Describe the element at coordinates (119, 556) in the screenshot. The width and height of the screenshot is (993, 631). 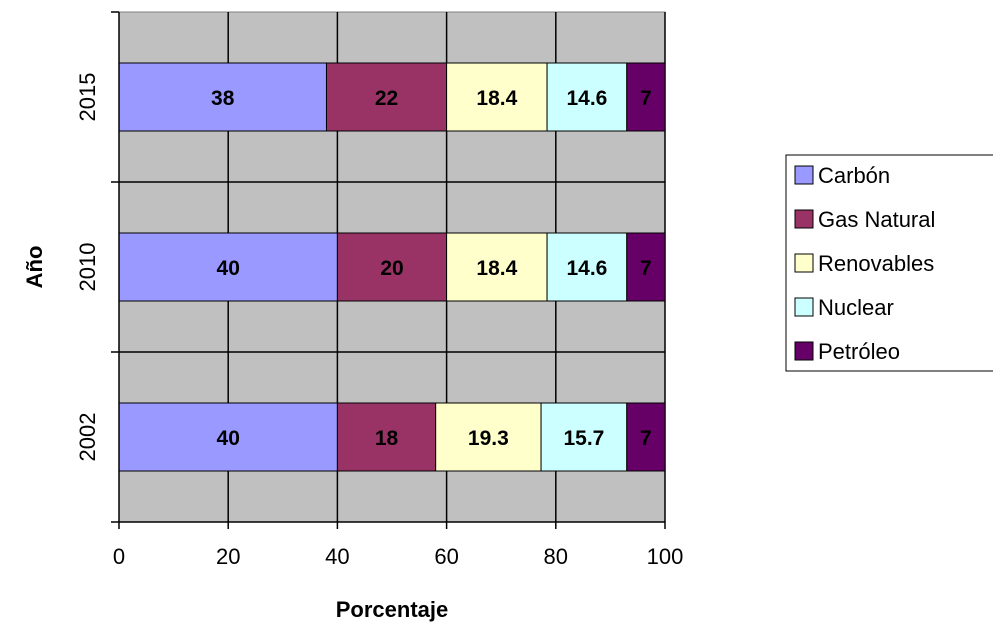
I see `x-tick-label-0: 0` at that location.